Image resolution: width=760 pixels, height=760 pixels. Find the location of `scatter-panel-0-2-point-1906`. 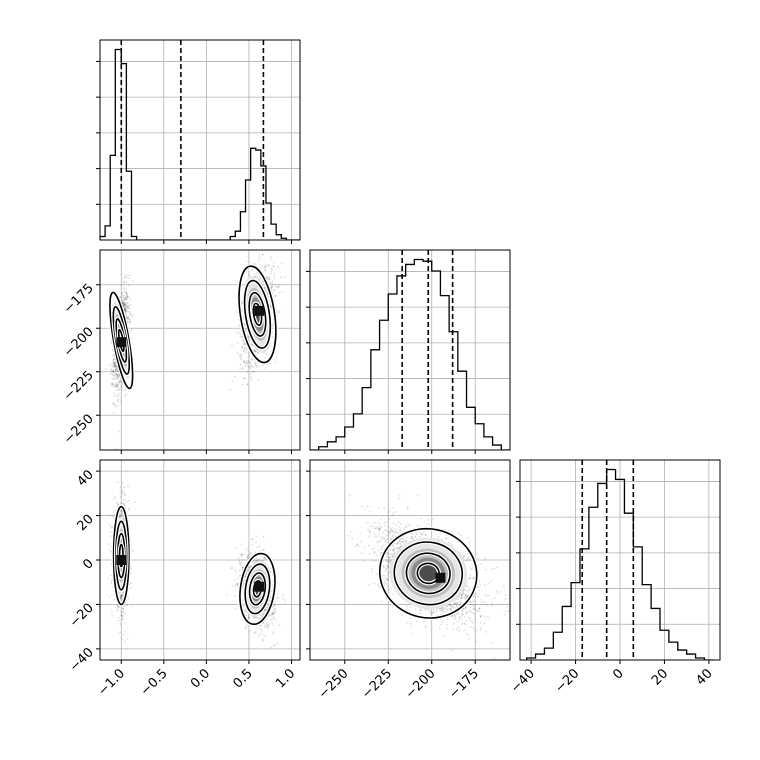

scatter-panel-0-2-point-1906 is located at coordinates (240, 554).